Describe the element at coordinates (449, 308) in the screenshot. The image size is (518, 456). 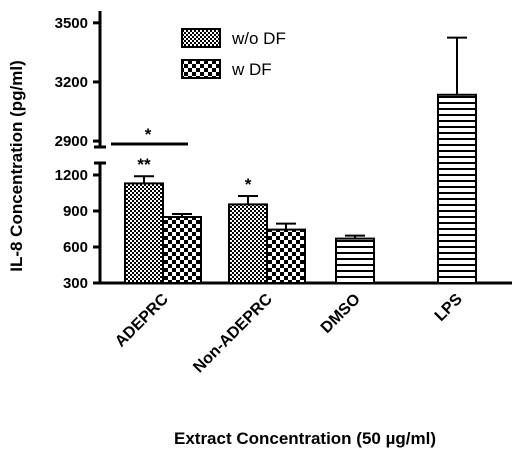
I see `x-tick-label: LPS` at that location.